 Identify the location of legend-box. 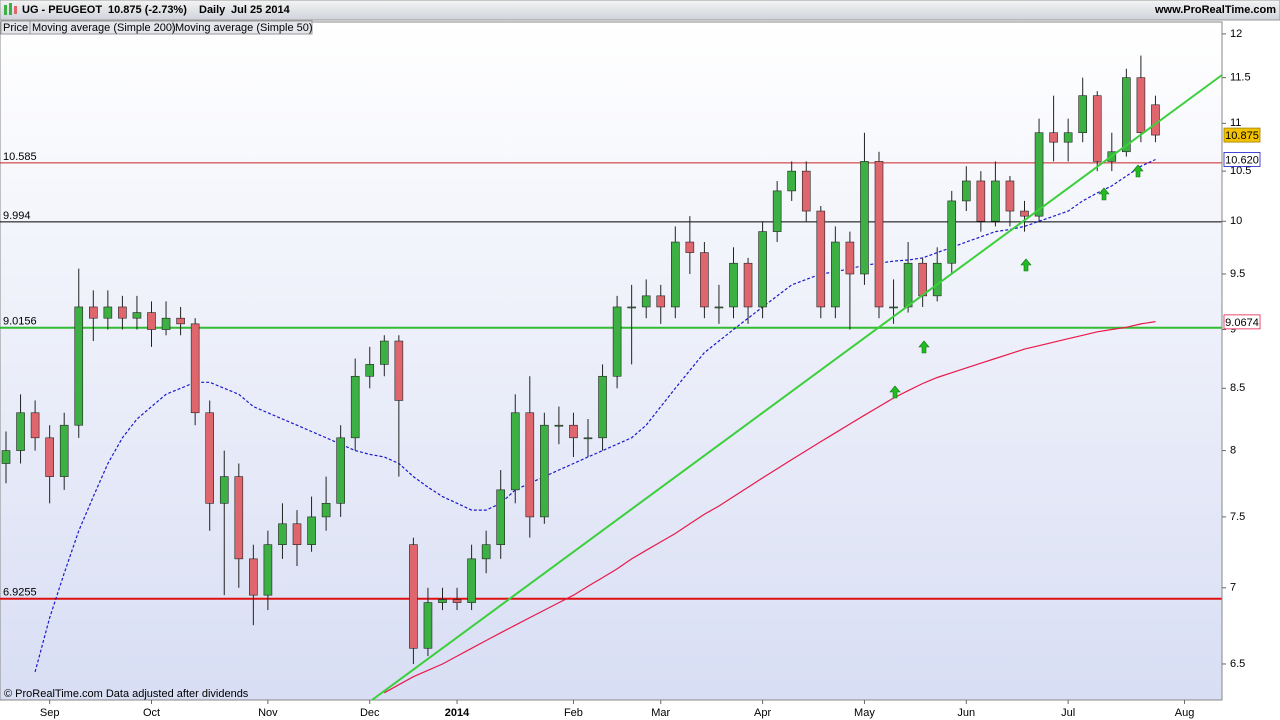
(242, 27).